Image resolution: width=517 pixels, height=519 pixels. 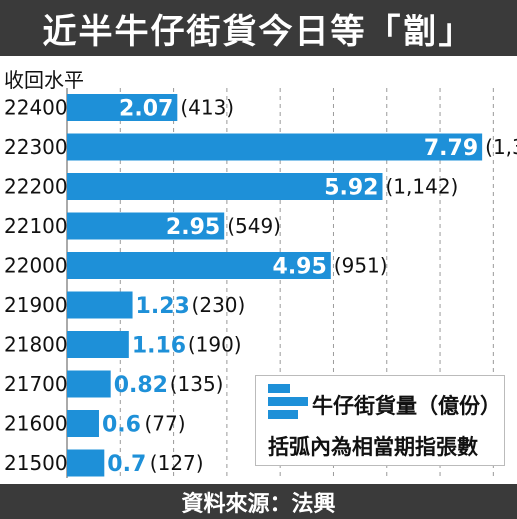 What do you see at coordinates (254, 226) in the screenshot?
I see `bar-count-label: (549)` at bounding box center [254, 226].